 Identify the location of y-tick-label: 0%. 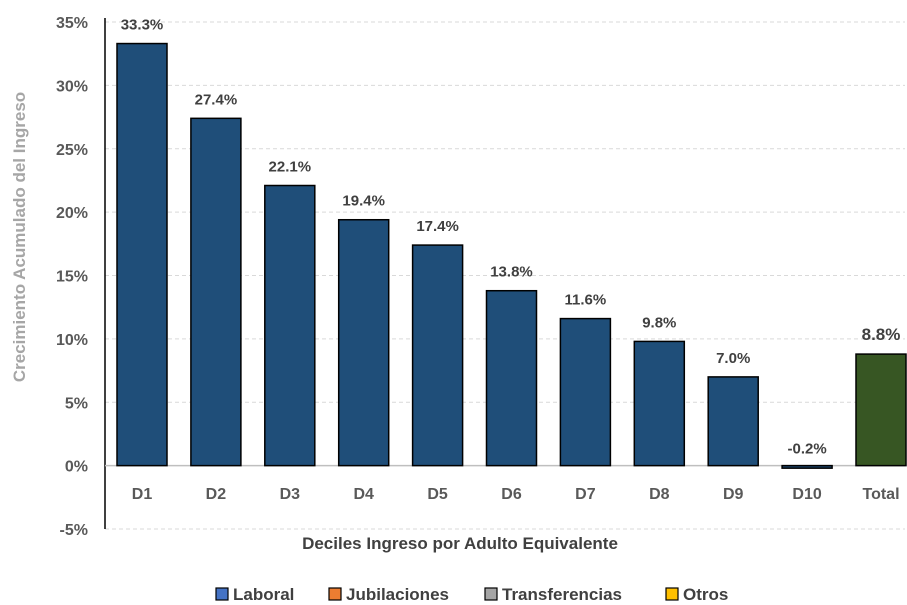
(76, 467).